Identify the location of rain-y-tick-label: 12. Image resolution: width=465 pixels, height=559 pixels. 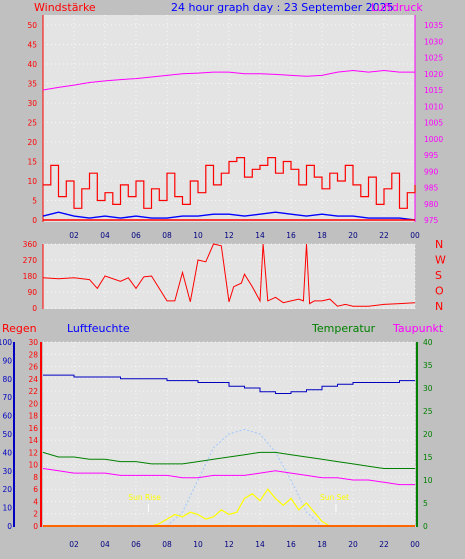
(33, 452).